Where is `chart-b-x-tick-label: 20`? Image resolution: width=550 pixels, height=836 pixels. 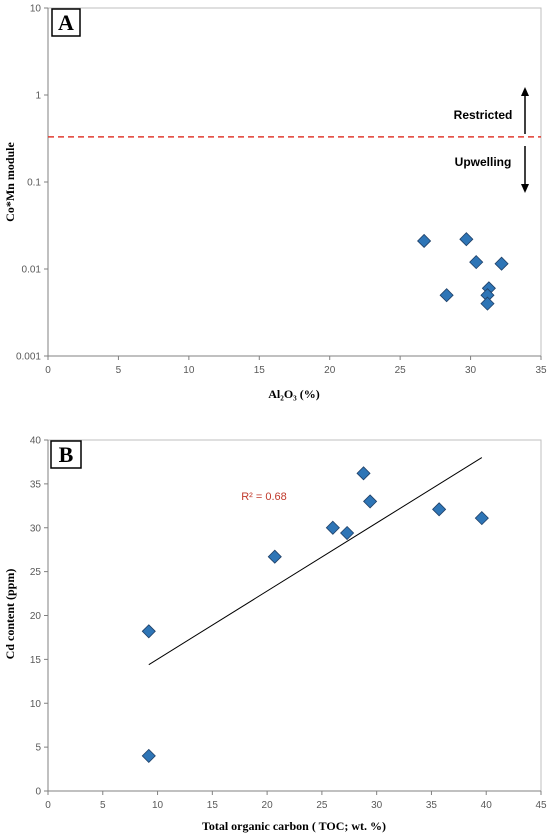
chart-b-x-tick-label: 20 is located at coordinates (268, 805).